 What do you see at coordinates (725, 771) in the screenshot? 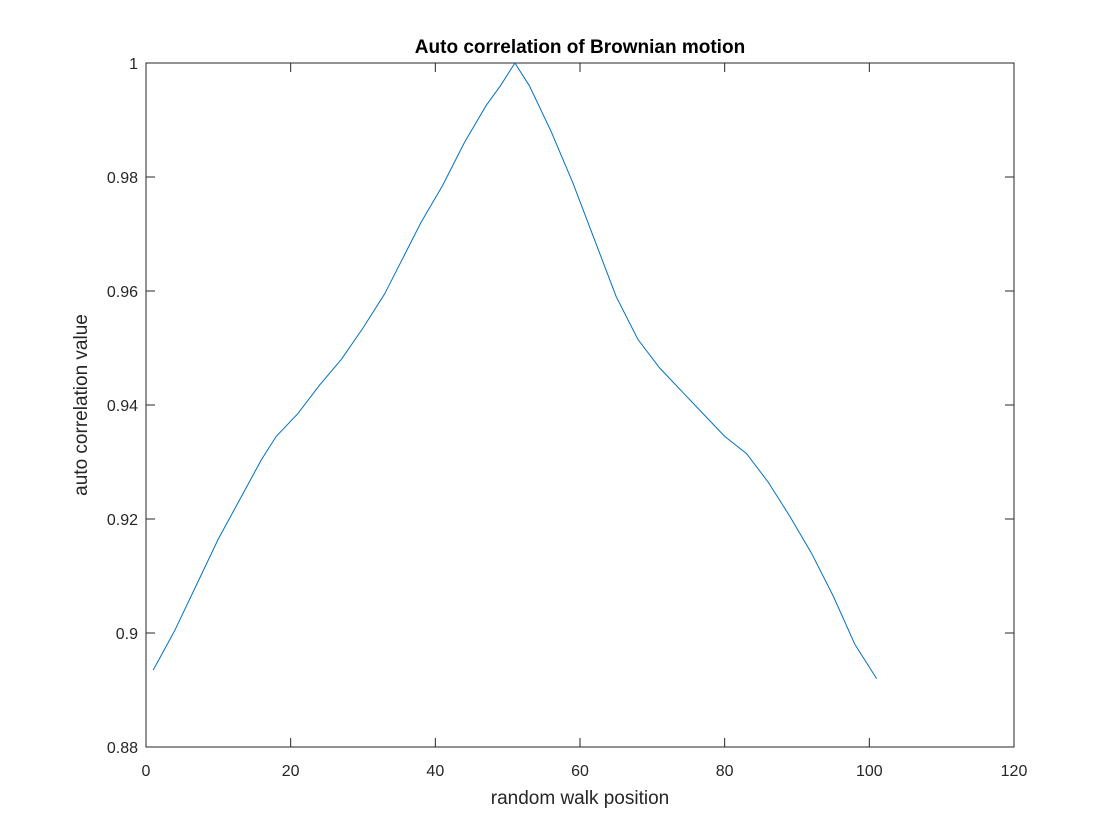
I see `x-tick-label: 80` at bounding box center [725, 771].